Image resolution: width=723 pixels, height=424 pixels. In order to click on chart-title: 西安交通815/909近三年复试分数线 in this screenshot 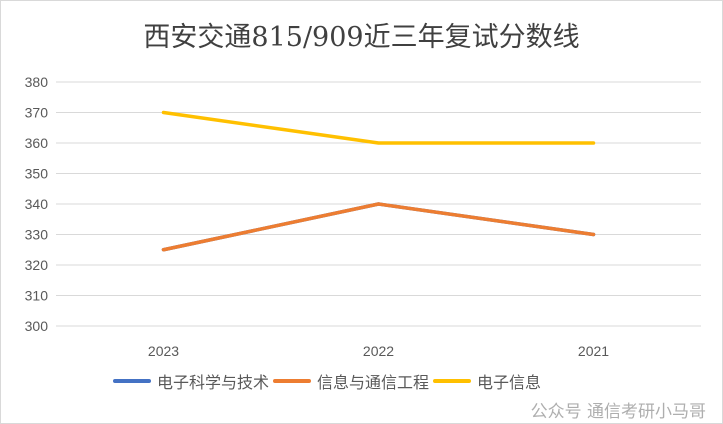, I will do `click(361, 37)`.